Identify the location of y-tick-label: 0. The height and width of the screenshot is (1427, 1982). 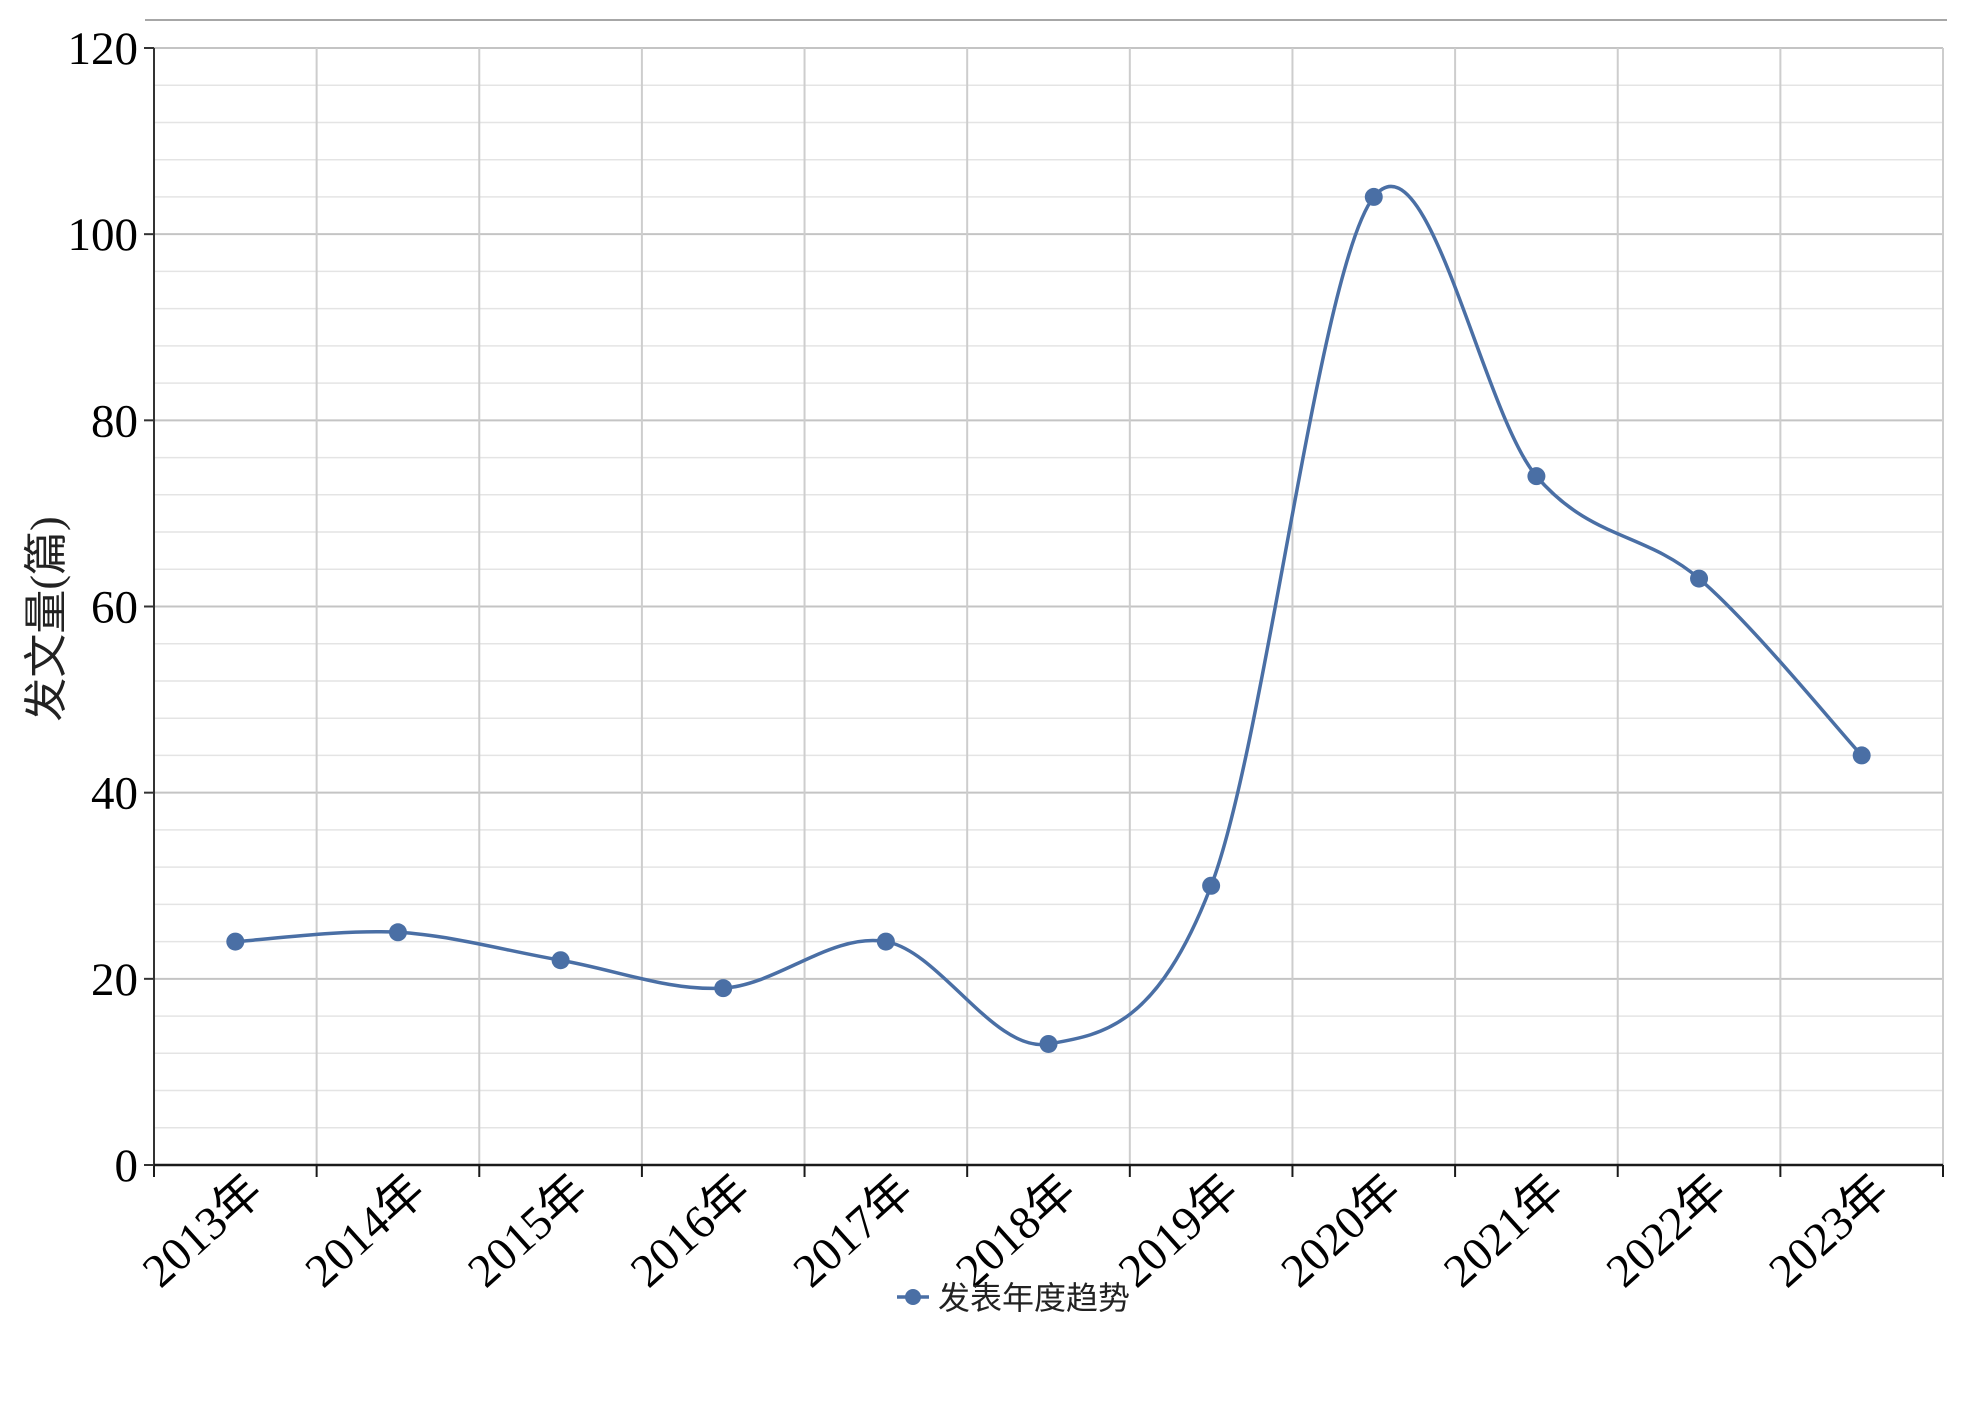
(127, 1166).